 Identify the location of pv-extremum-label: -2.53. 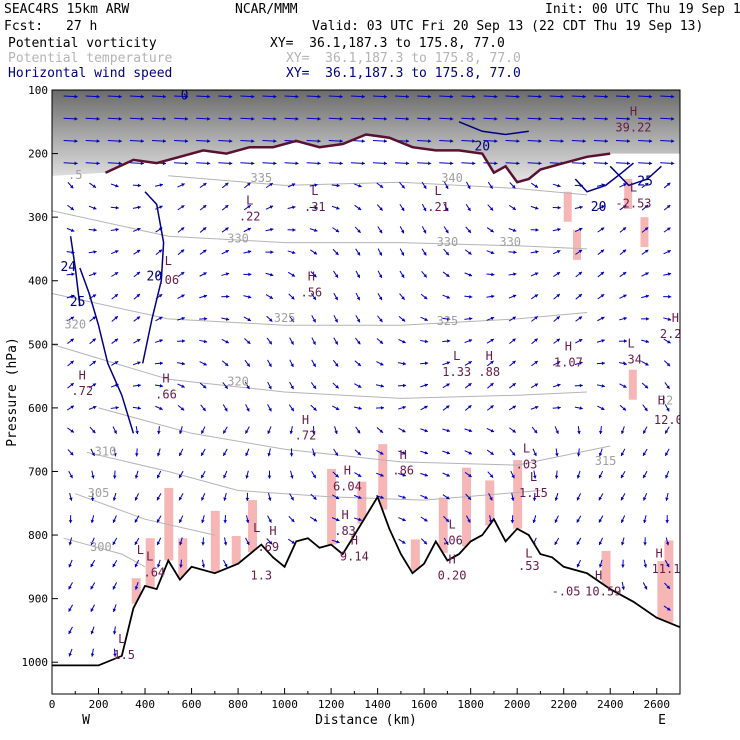
(633, 204).